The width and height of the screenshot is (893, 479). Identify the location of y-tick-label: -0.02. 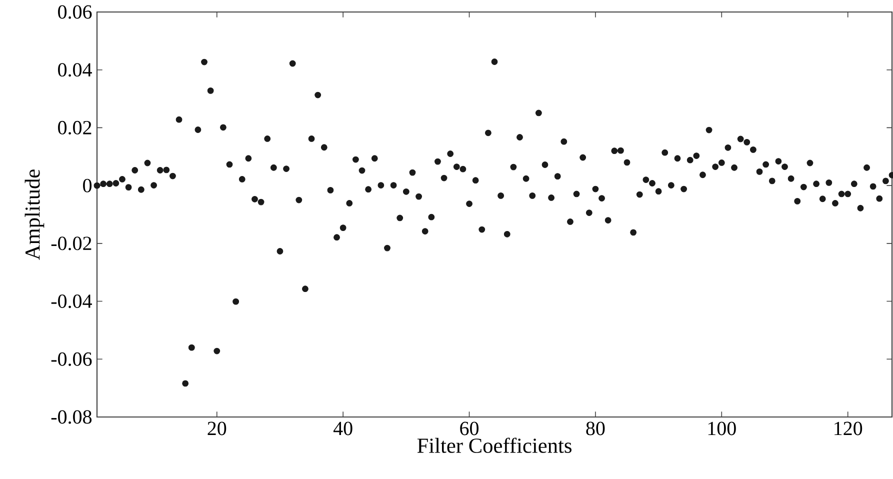
(71, 243).